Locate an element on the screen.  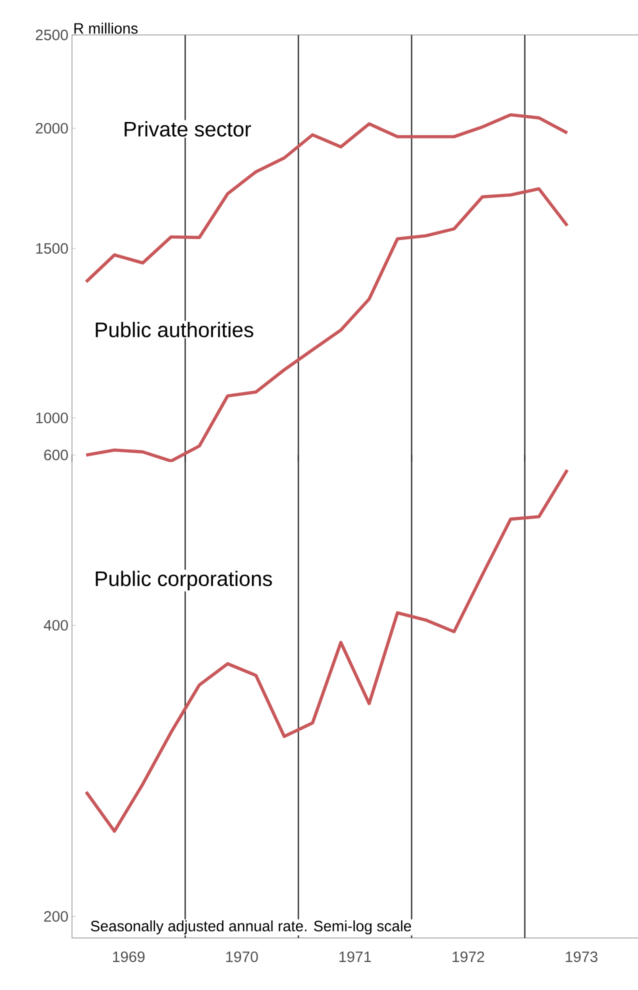
annotation: Seasonally adjusted annual rate. Semi-log scale is located at coordinates (250, 927).